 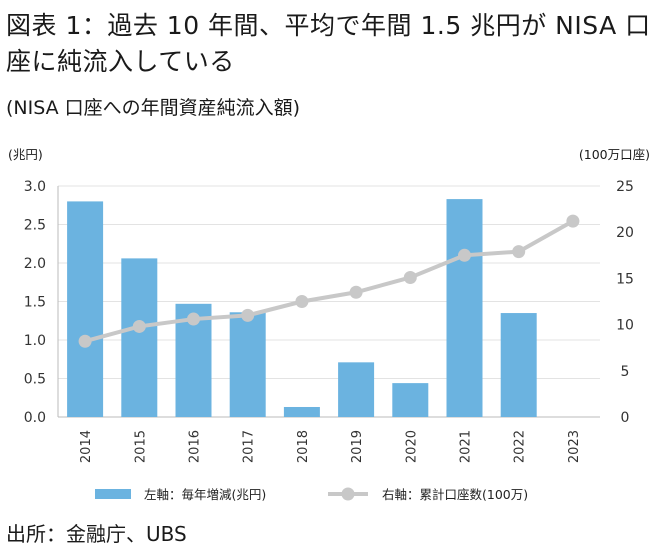 What do you see at coordinates (35, 380) in the screenshot?
I see `left-axis-tick-label: 0.5` at bounding box center [35, 380].